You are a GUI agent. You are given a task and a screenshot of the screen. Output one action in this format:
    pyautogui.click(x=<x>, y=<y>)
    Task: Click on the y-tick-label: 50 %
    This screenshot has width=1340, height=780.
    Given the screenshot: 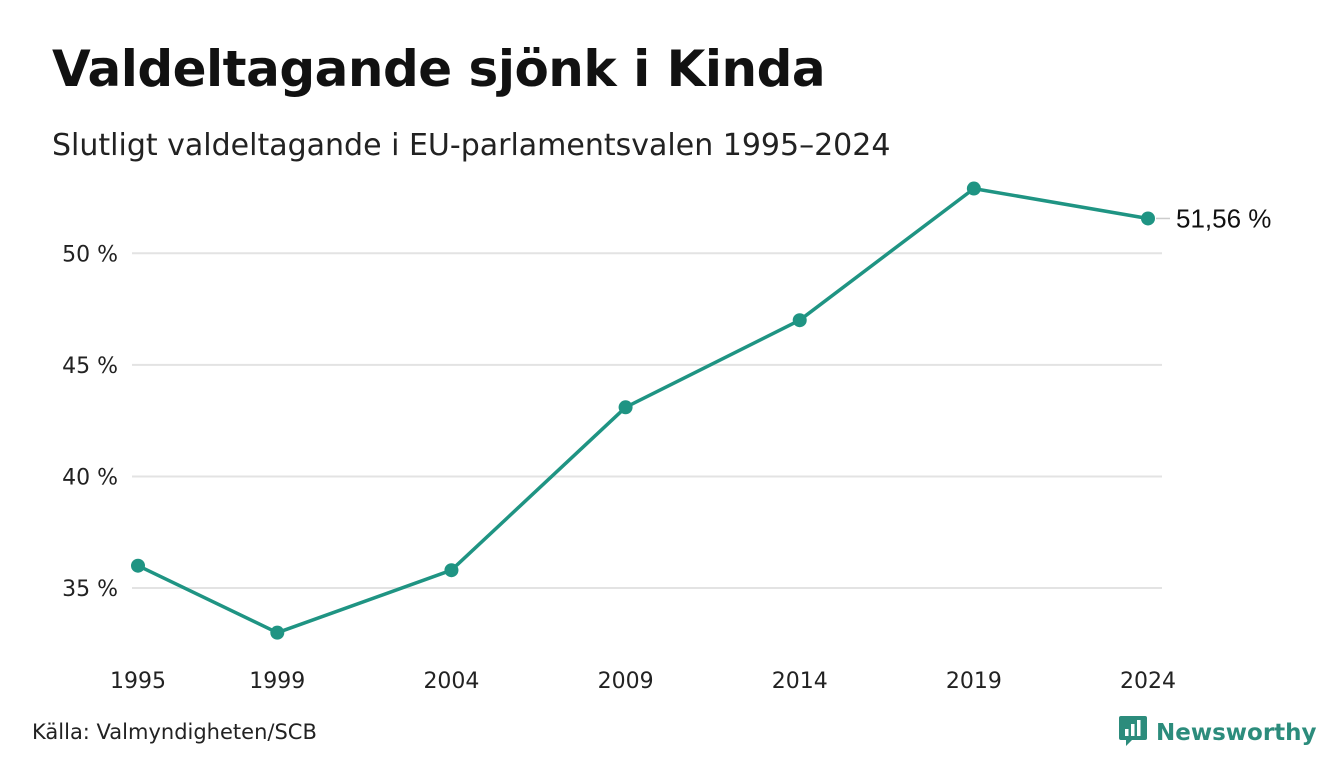 What is the action you would take?
    pyautogui.click(x=90, y=254)
    